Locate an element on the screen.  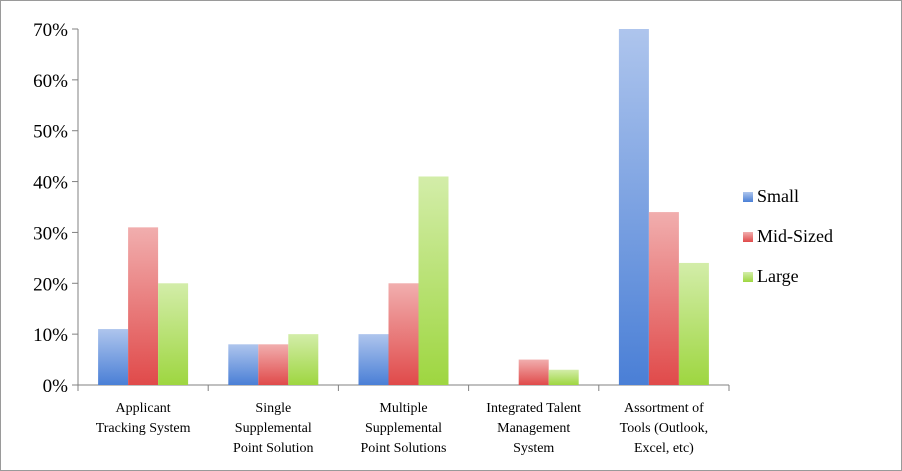
x-category-label: Applicant Tracking System is located at coordinates (143, 418).